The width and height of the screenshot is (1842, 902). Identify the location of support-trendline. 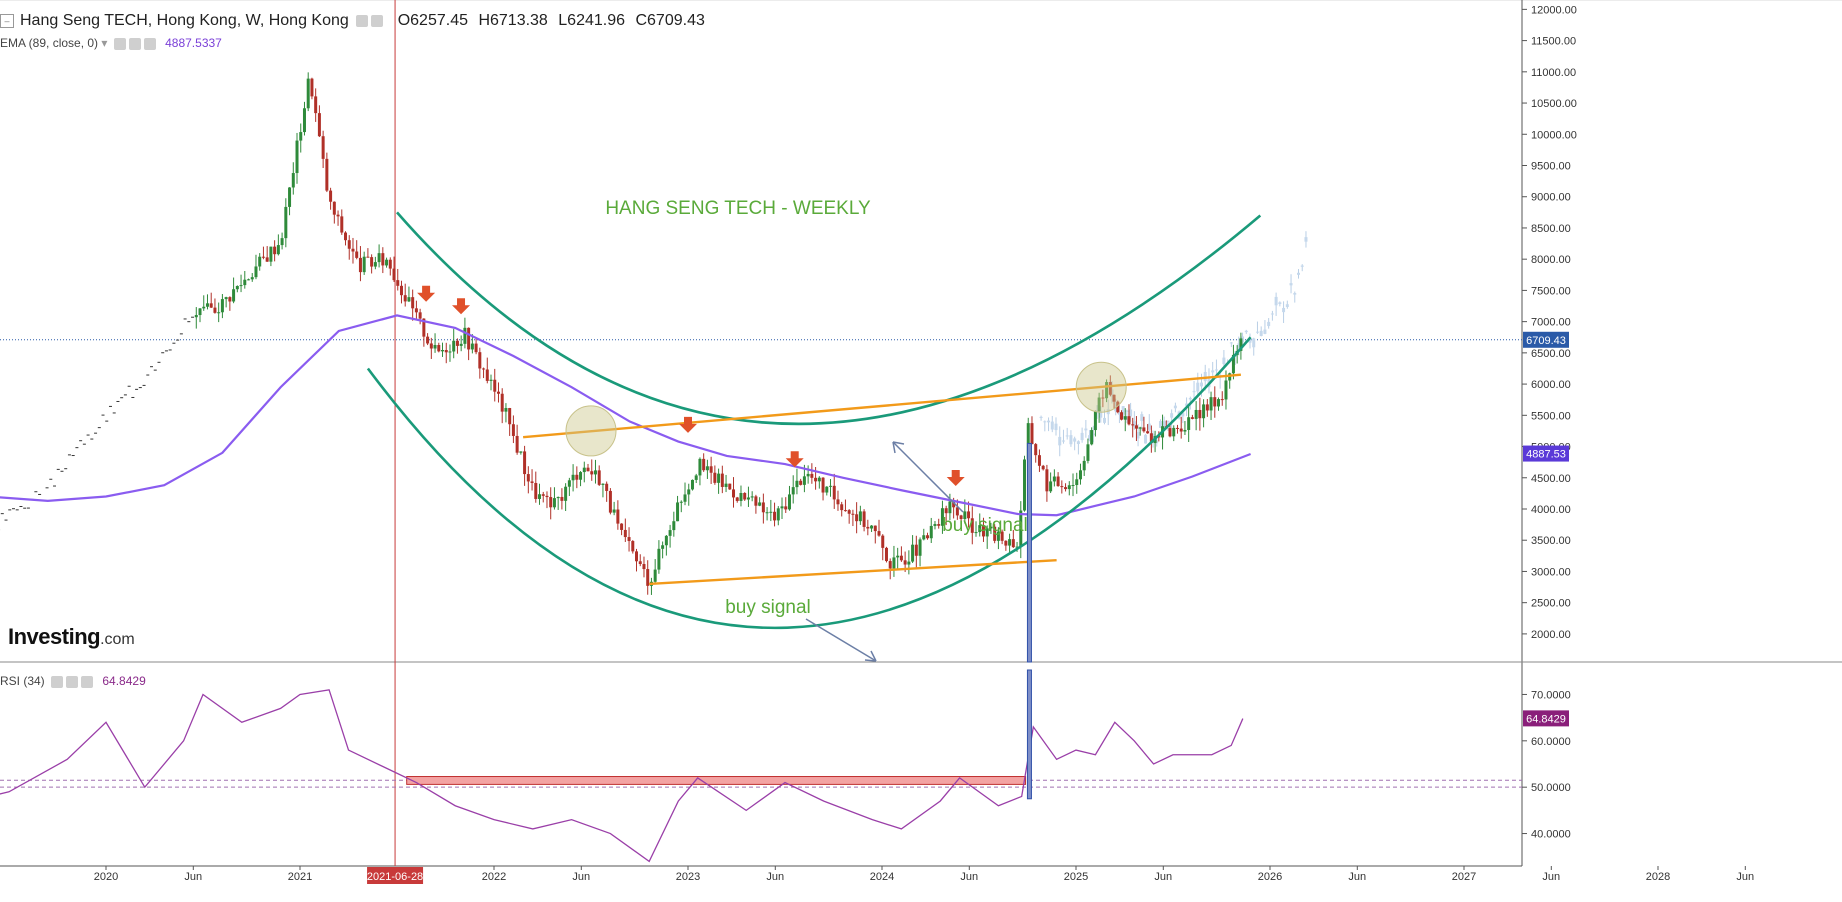
(853, 572).